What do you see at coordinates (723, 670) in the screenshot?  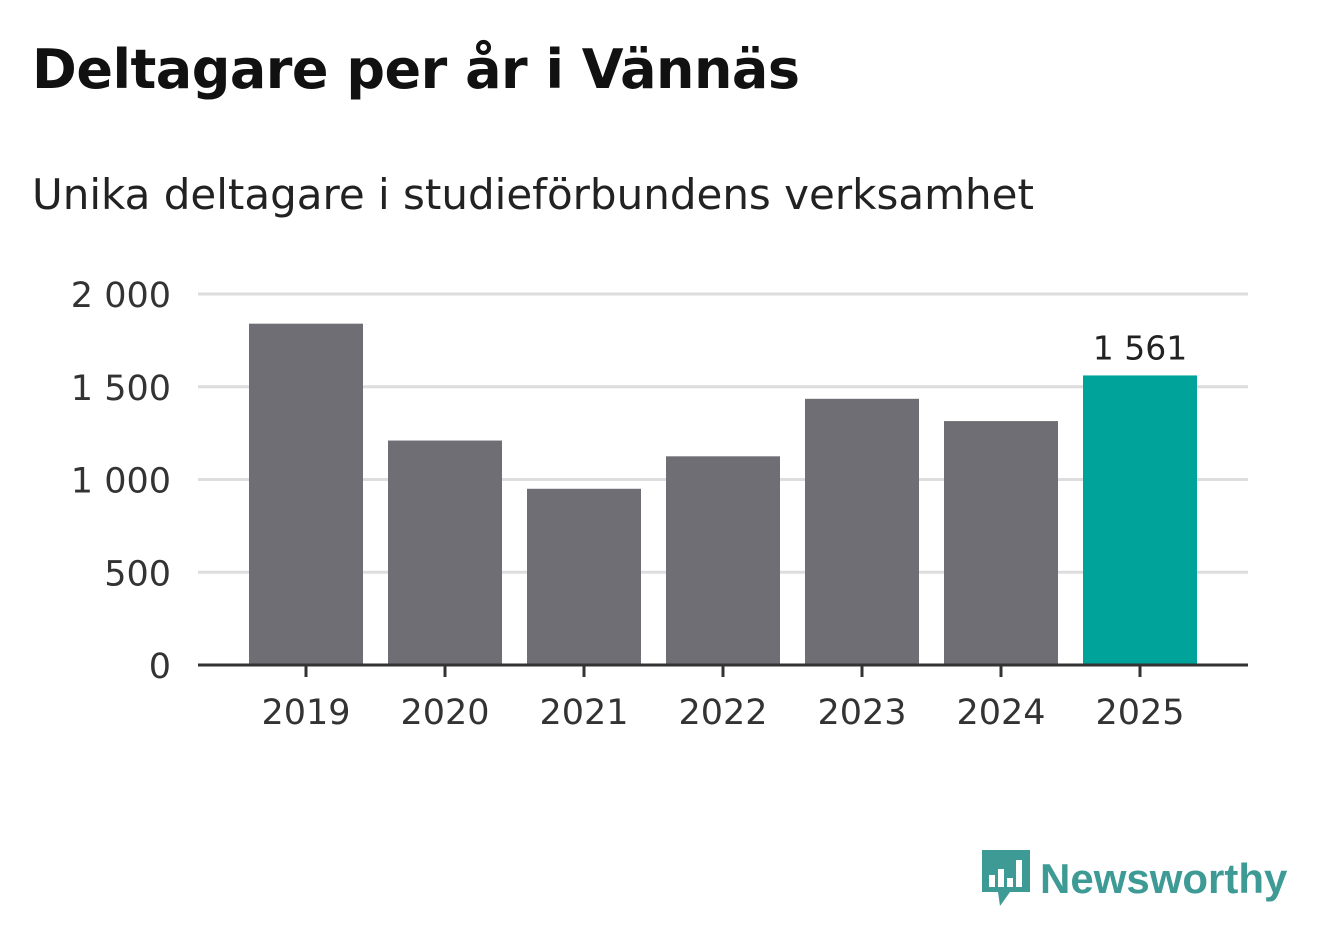 I see `x-axis` at bounding box center [723, 670].